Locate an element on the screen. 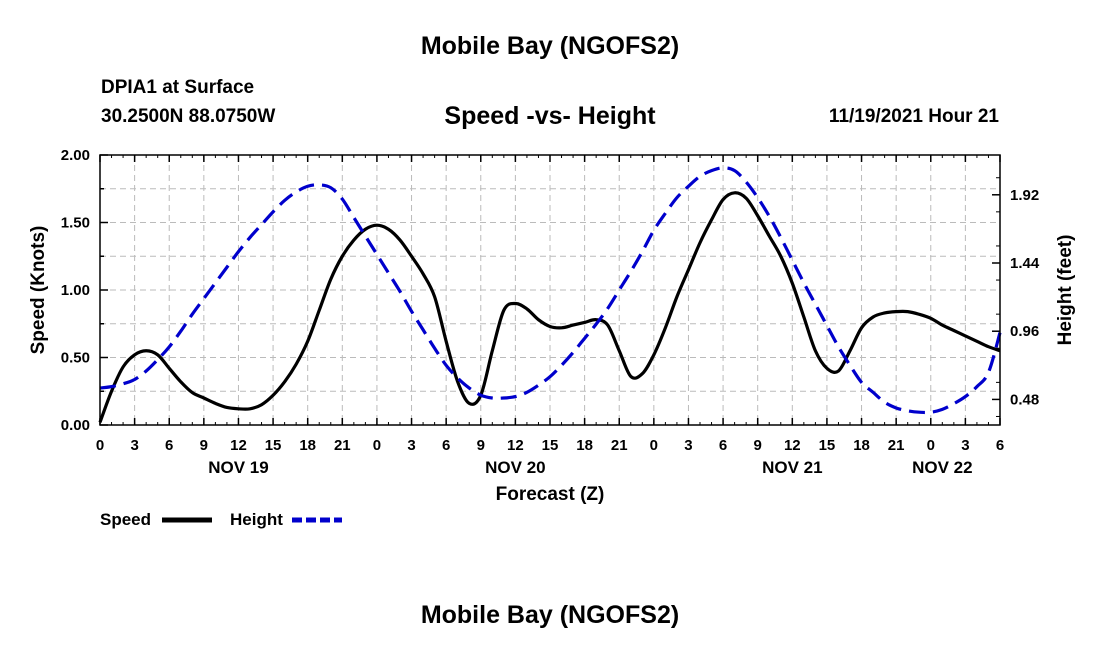 This screenshot has height=650, width=1100. y2-tick-label: 1.92 is located at coordinates (1024, 195).